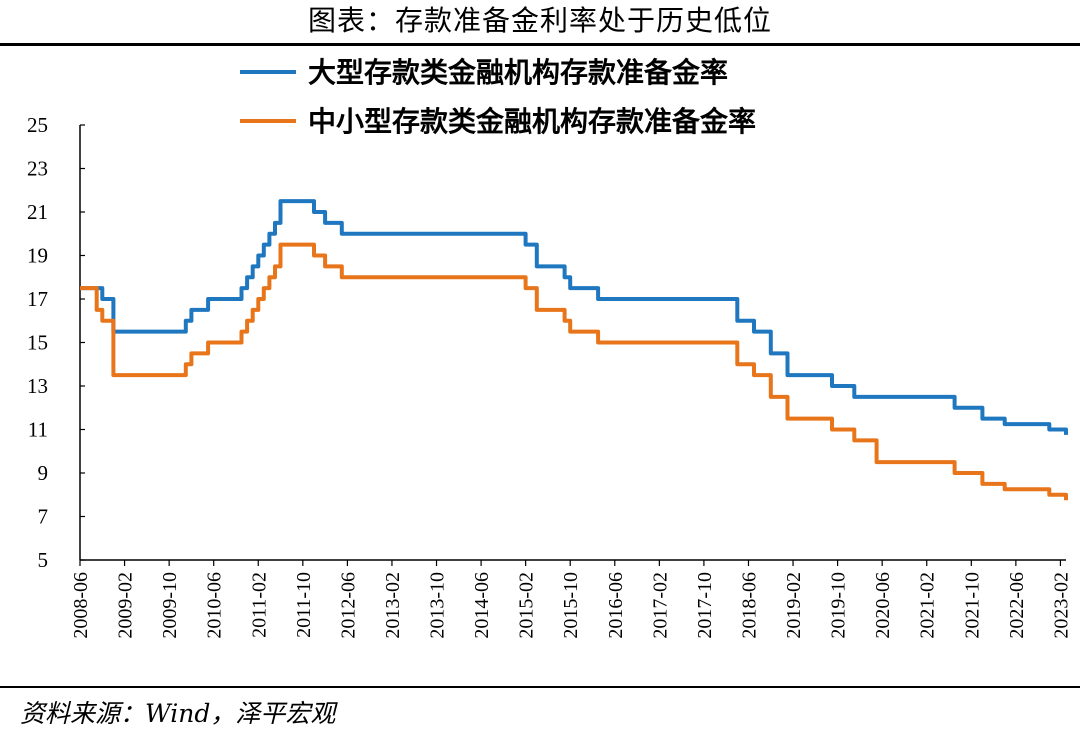 This screenshot has width=1080, height=730. Describe the element at coordinates (37, 169) in the screenshot. I see `y-tick-label: 23` at that location.